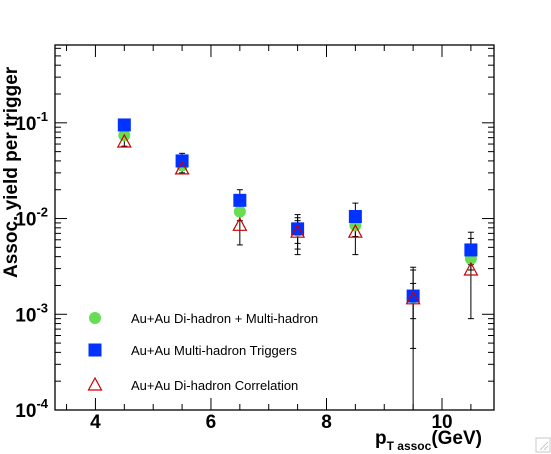 This screenshot has height=454, width=551. I want to click on y-tick-label-exponent: -3, so click(42, 307).